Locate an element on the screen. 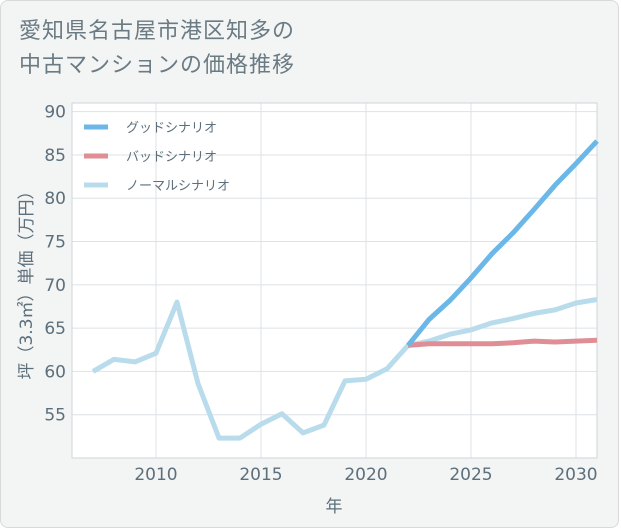  legend-label-0: グッドシナリオ is located at coordinates (171, 128).